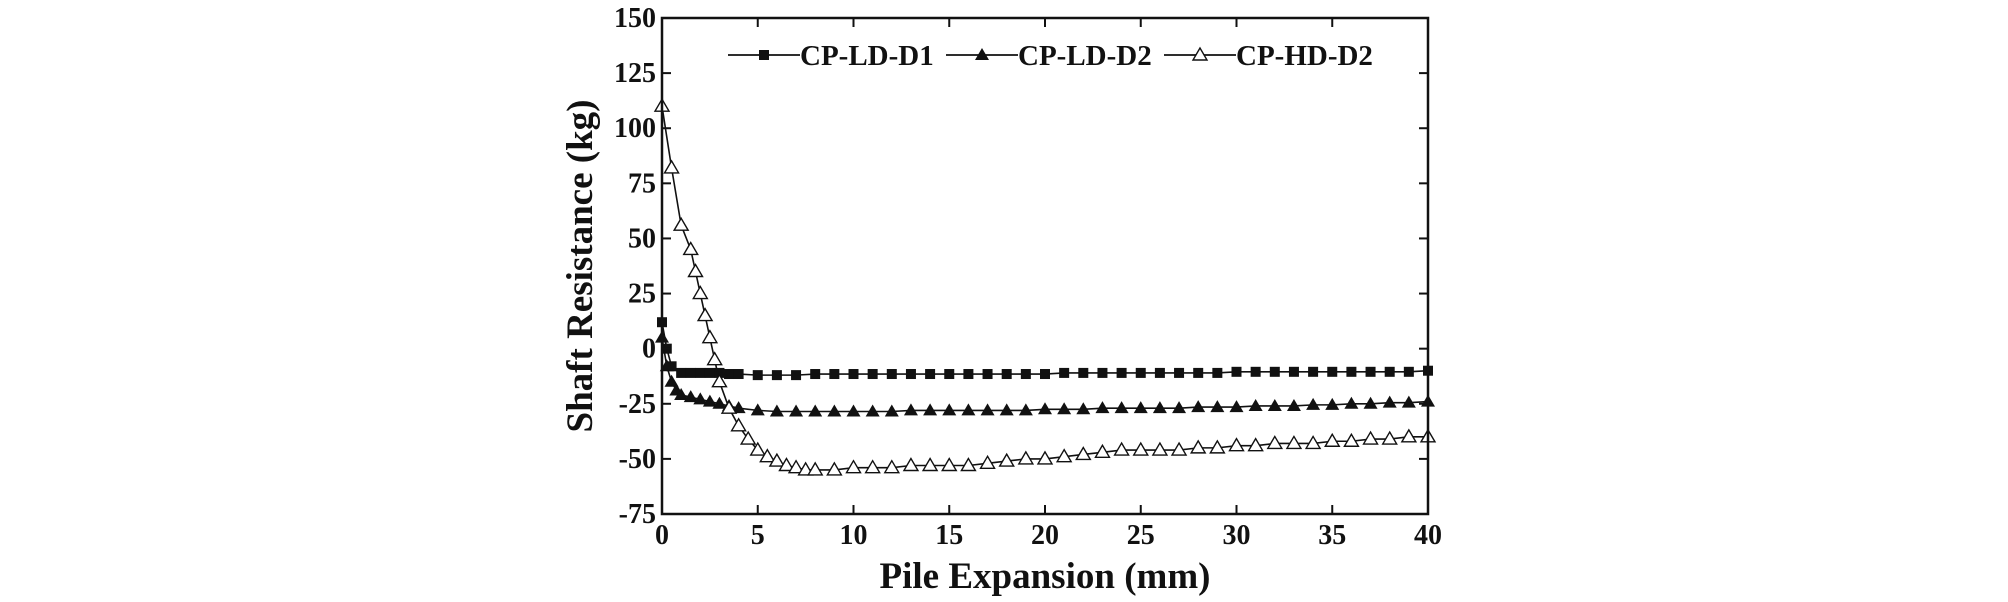  I want to click on y-tick-label: 125, so click(635, 73).